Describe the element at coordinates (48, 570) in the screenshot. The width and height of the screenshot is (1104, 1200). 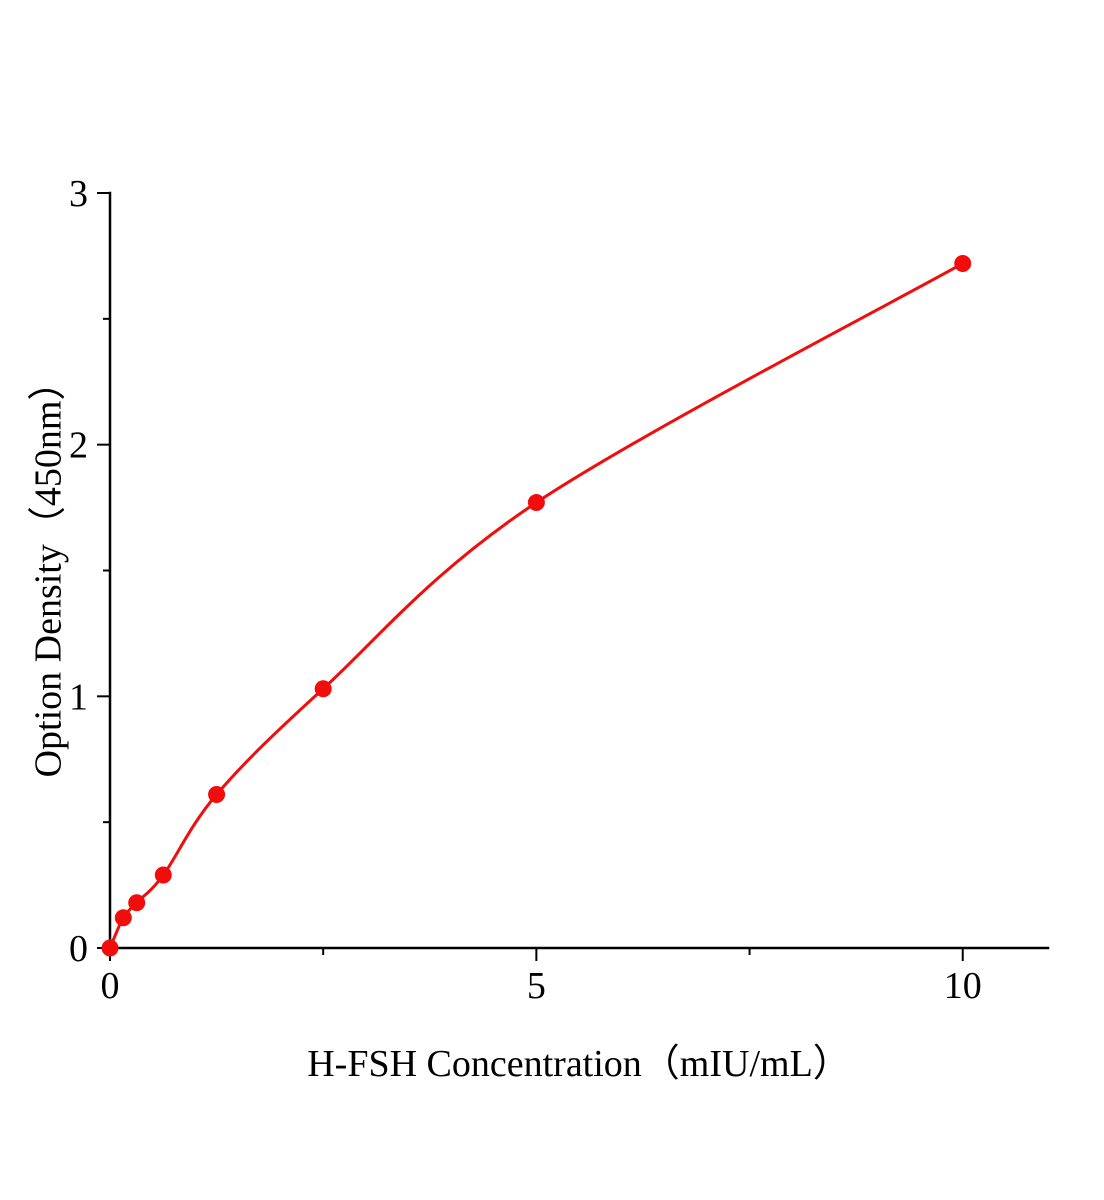
I see `y-axis-label: Option Density（450nm）` at that location.